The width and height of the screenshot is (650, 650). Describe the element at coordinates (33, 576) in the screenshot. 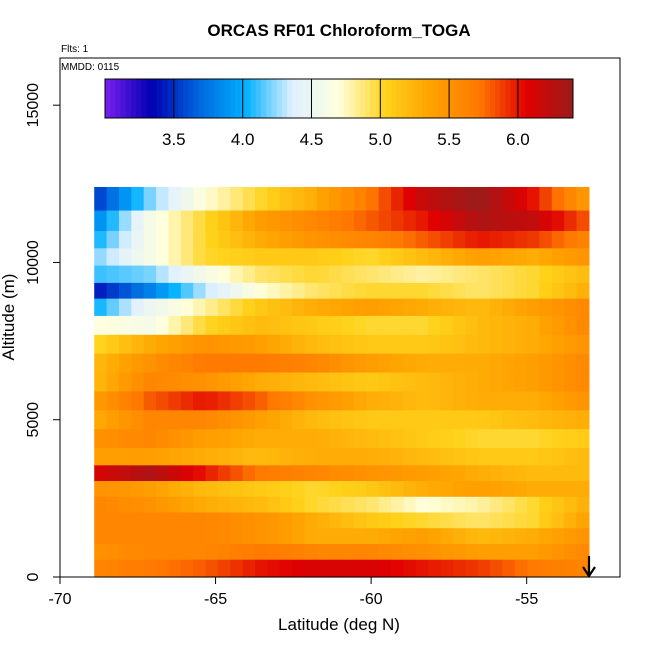

I see `y-tick-label: 0` at that location.